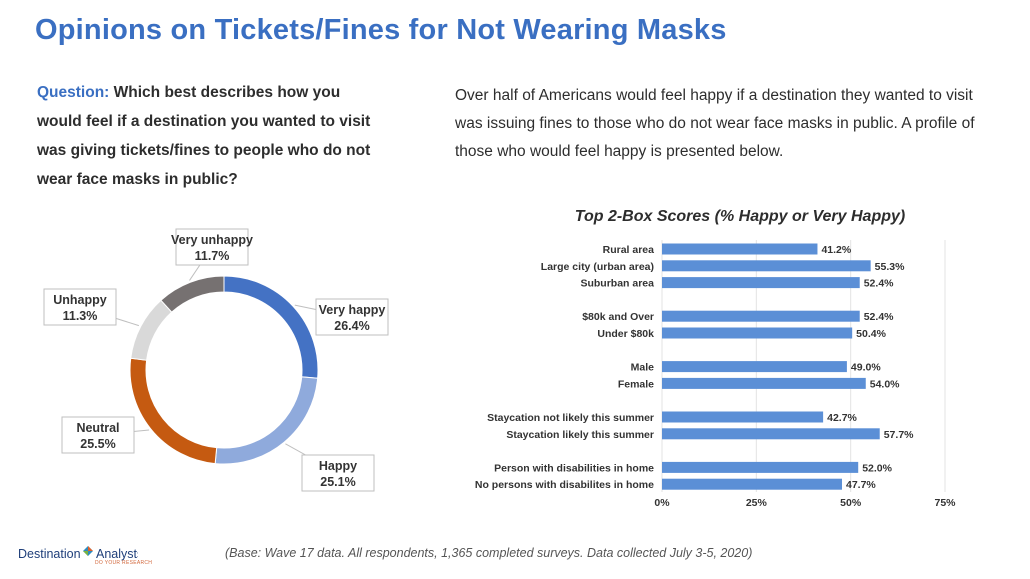 Image resolution: width=1030 pixels, height=579 pixels. I want to click on category-label: $80k and Over, so click(618, 317).